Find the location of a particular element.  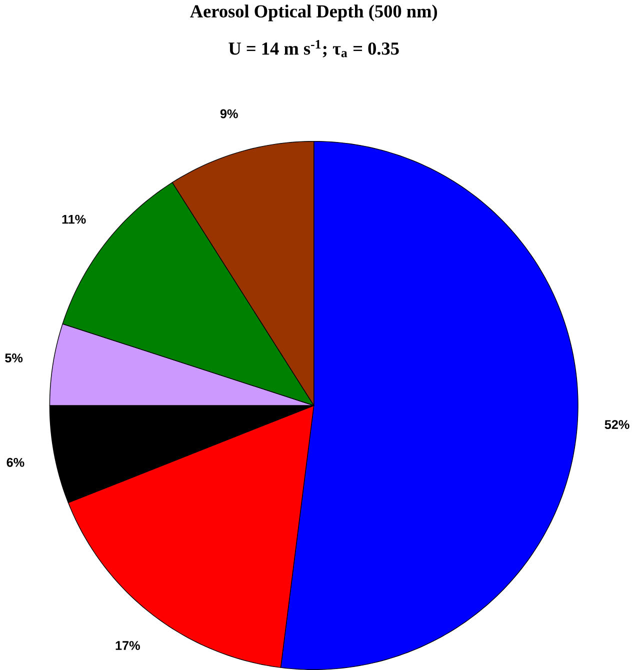

data-label: 17% is located at coordinates (128, 645).